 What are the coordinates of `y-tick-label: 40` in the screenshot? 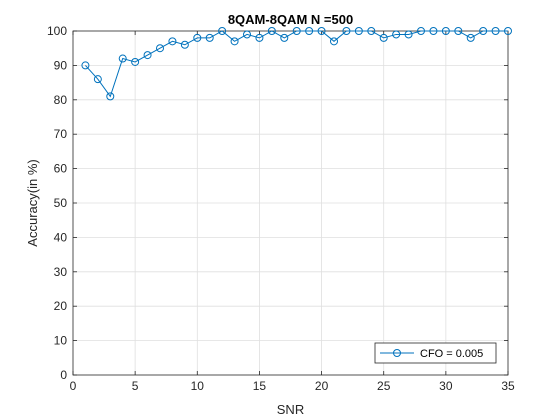 It's located at (61, 237).